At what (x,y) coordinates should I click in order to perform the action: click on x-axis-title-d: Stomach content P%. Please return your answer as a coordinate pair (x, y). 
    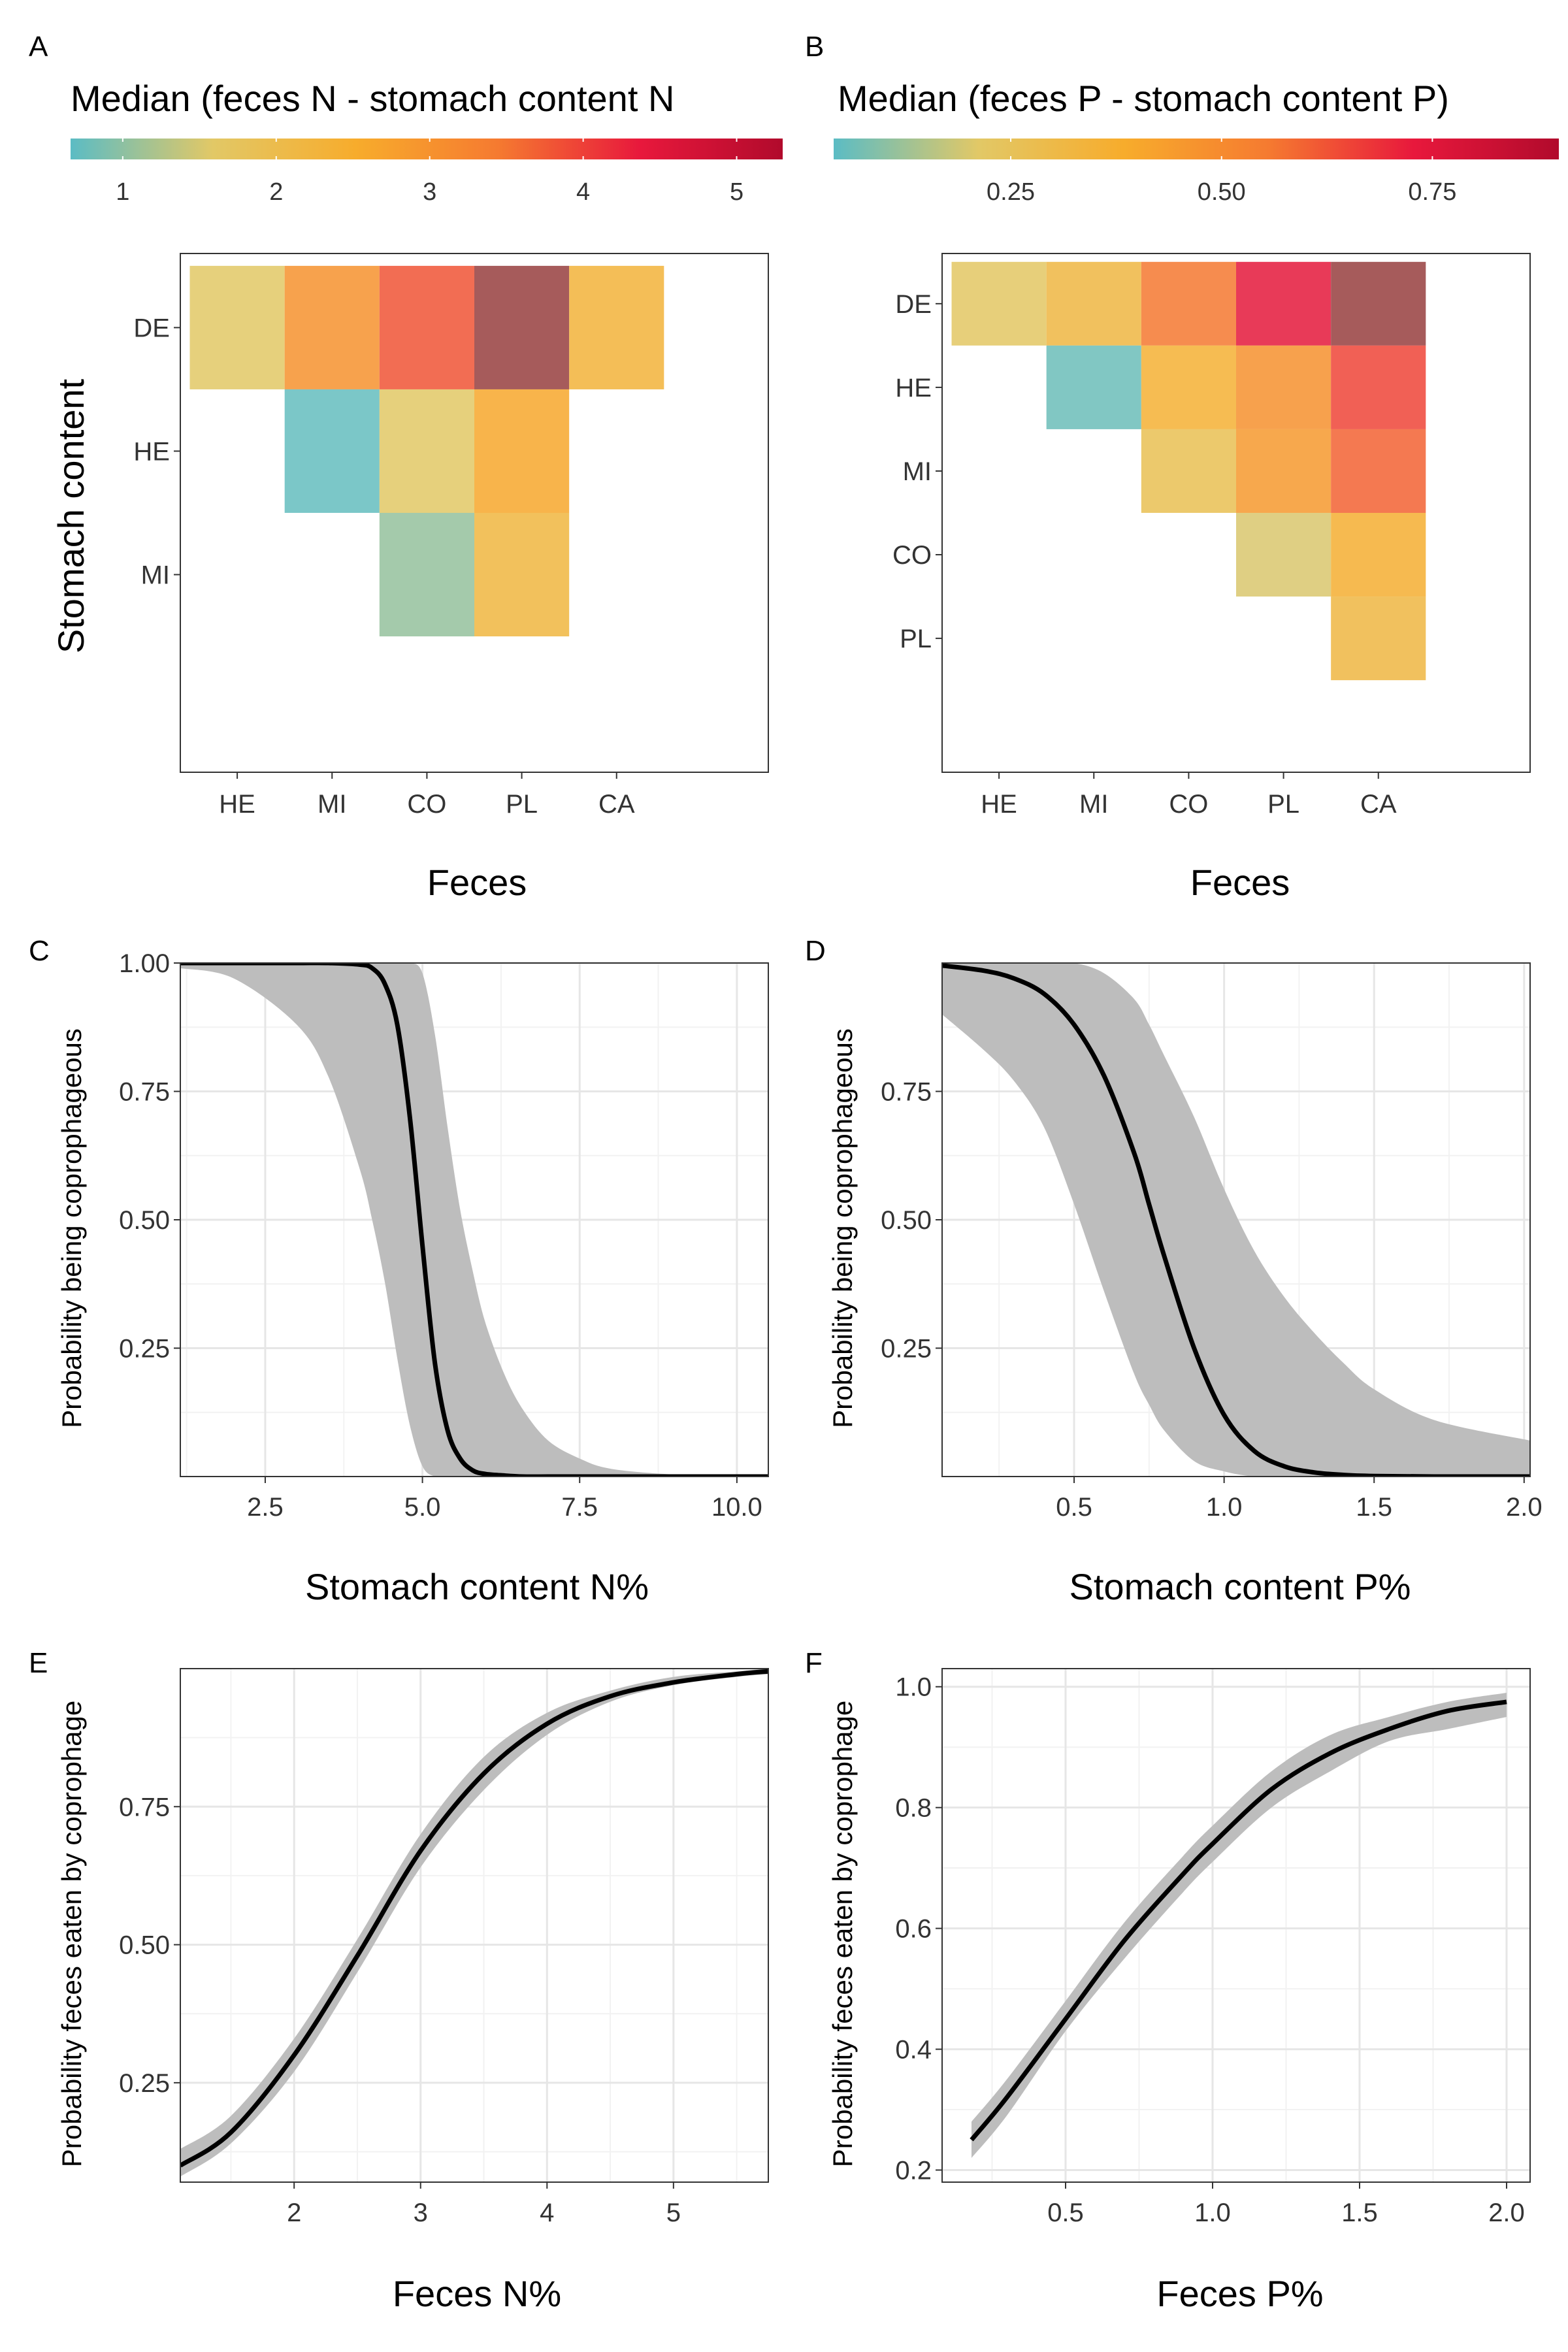
    Looking at the image, I should click on (1240, 1586).